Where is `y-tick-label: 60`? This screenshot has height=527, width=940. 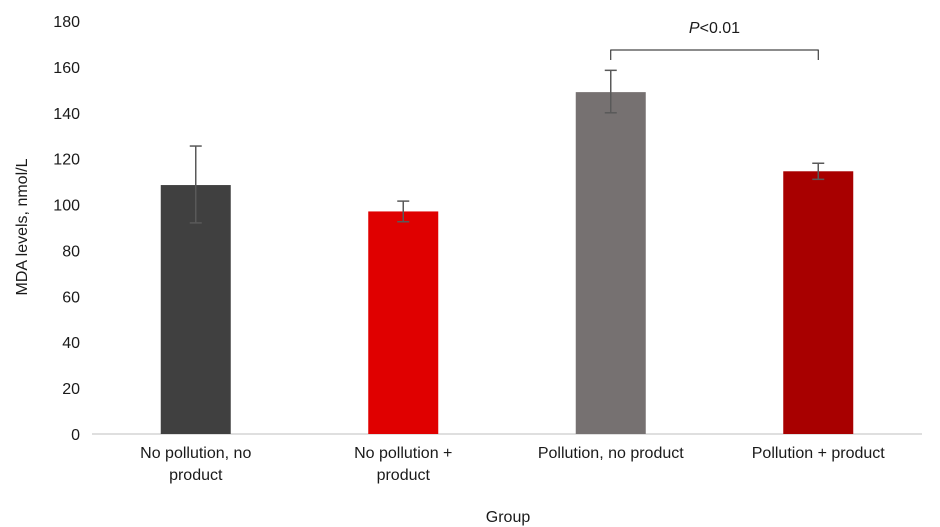 y-tick-label: 60 is located at coordinates (71, 297).